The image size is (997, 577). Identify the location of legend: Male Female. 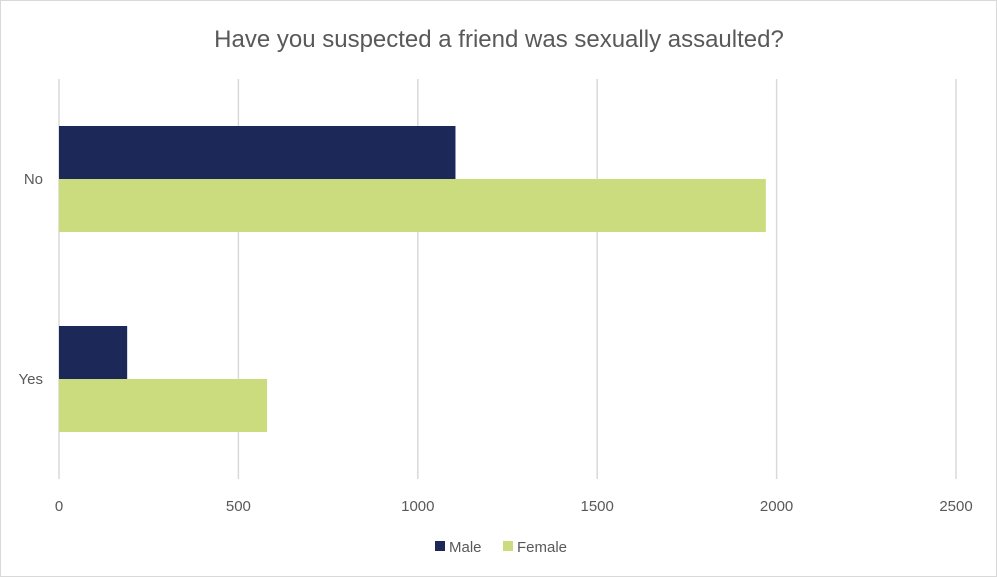
(501, 547).